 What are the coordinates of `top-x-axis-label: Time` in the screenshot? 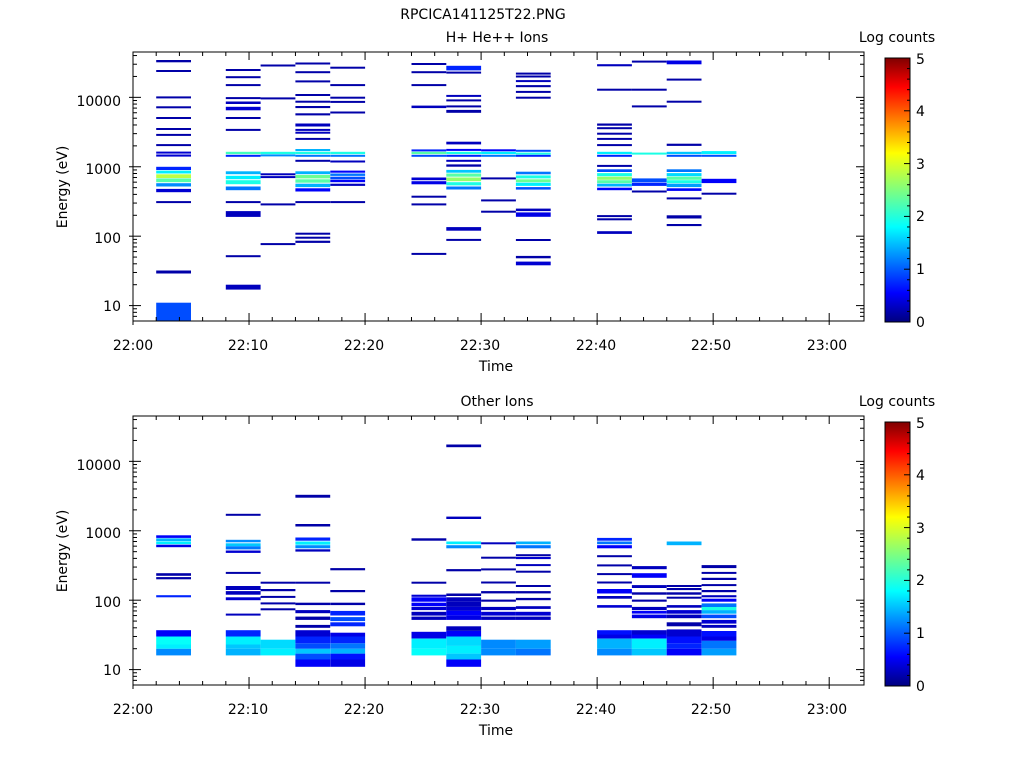 It's located at (495, 367).